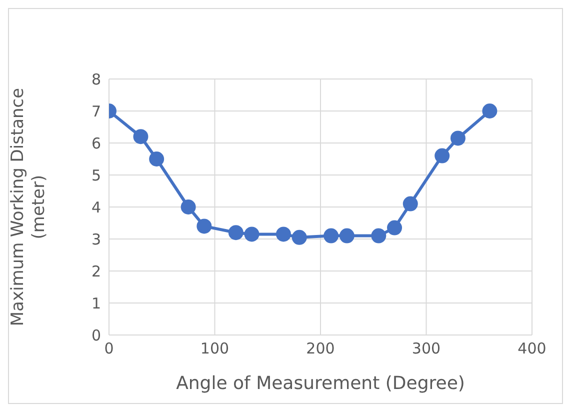  I want to click on y-tick-label: 8, so click(96, 79).